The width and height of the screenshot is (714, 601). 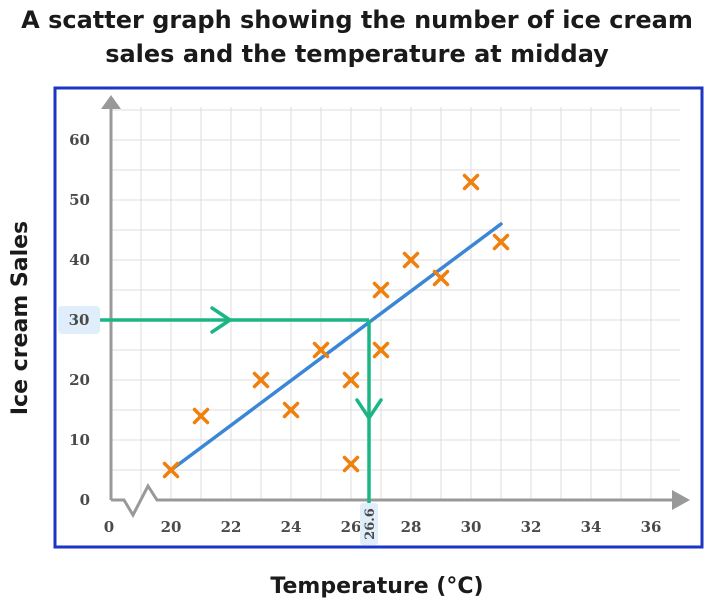 What do you see at coordinates (79, 380) in the screenshot?
I see `y-tick-label: 20` at bounding box center [79, 380].